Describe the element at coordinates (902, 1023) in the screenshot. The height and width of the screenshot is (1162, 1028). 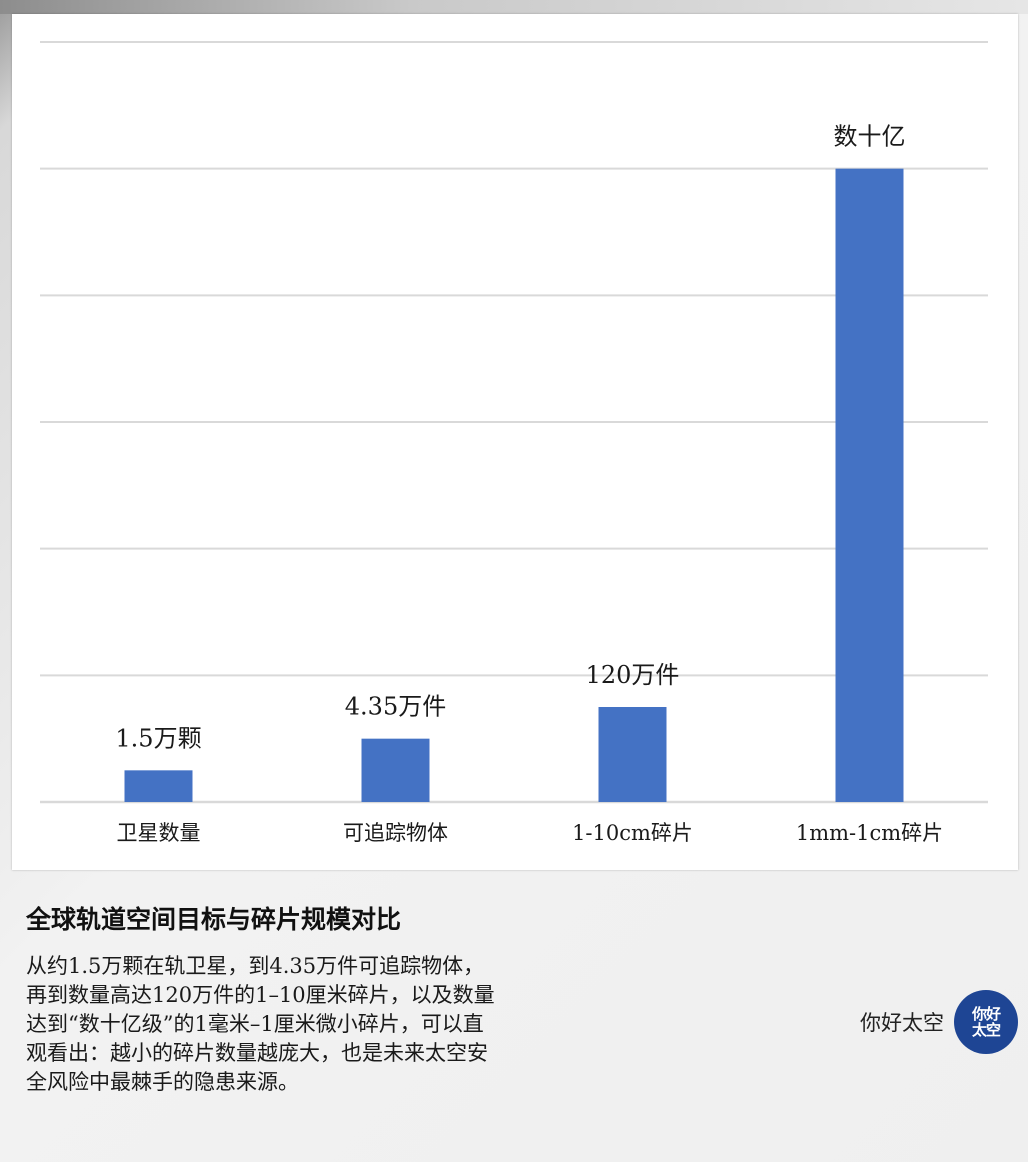
I see `brand-name: 你好太空` at that location.